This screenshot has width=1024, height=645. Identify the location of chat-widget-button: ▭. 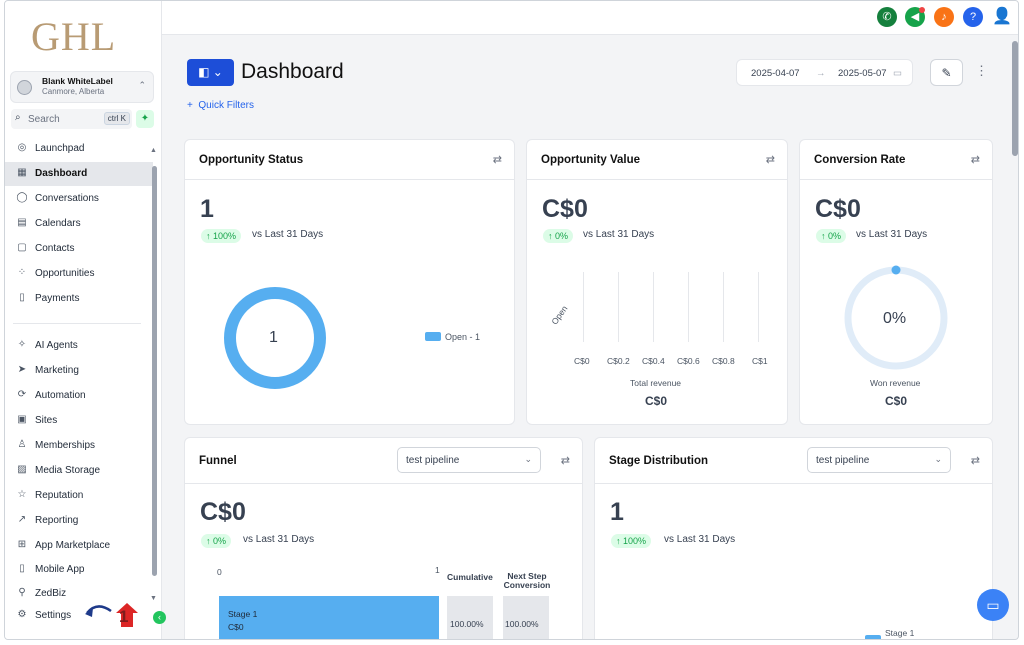
(993, 605).